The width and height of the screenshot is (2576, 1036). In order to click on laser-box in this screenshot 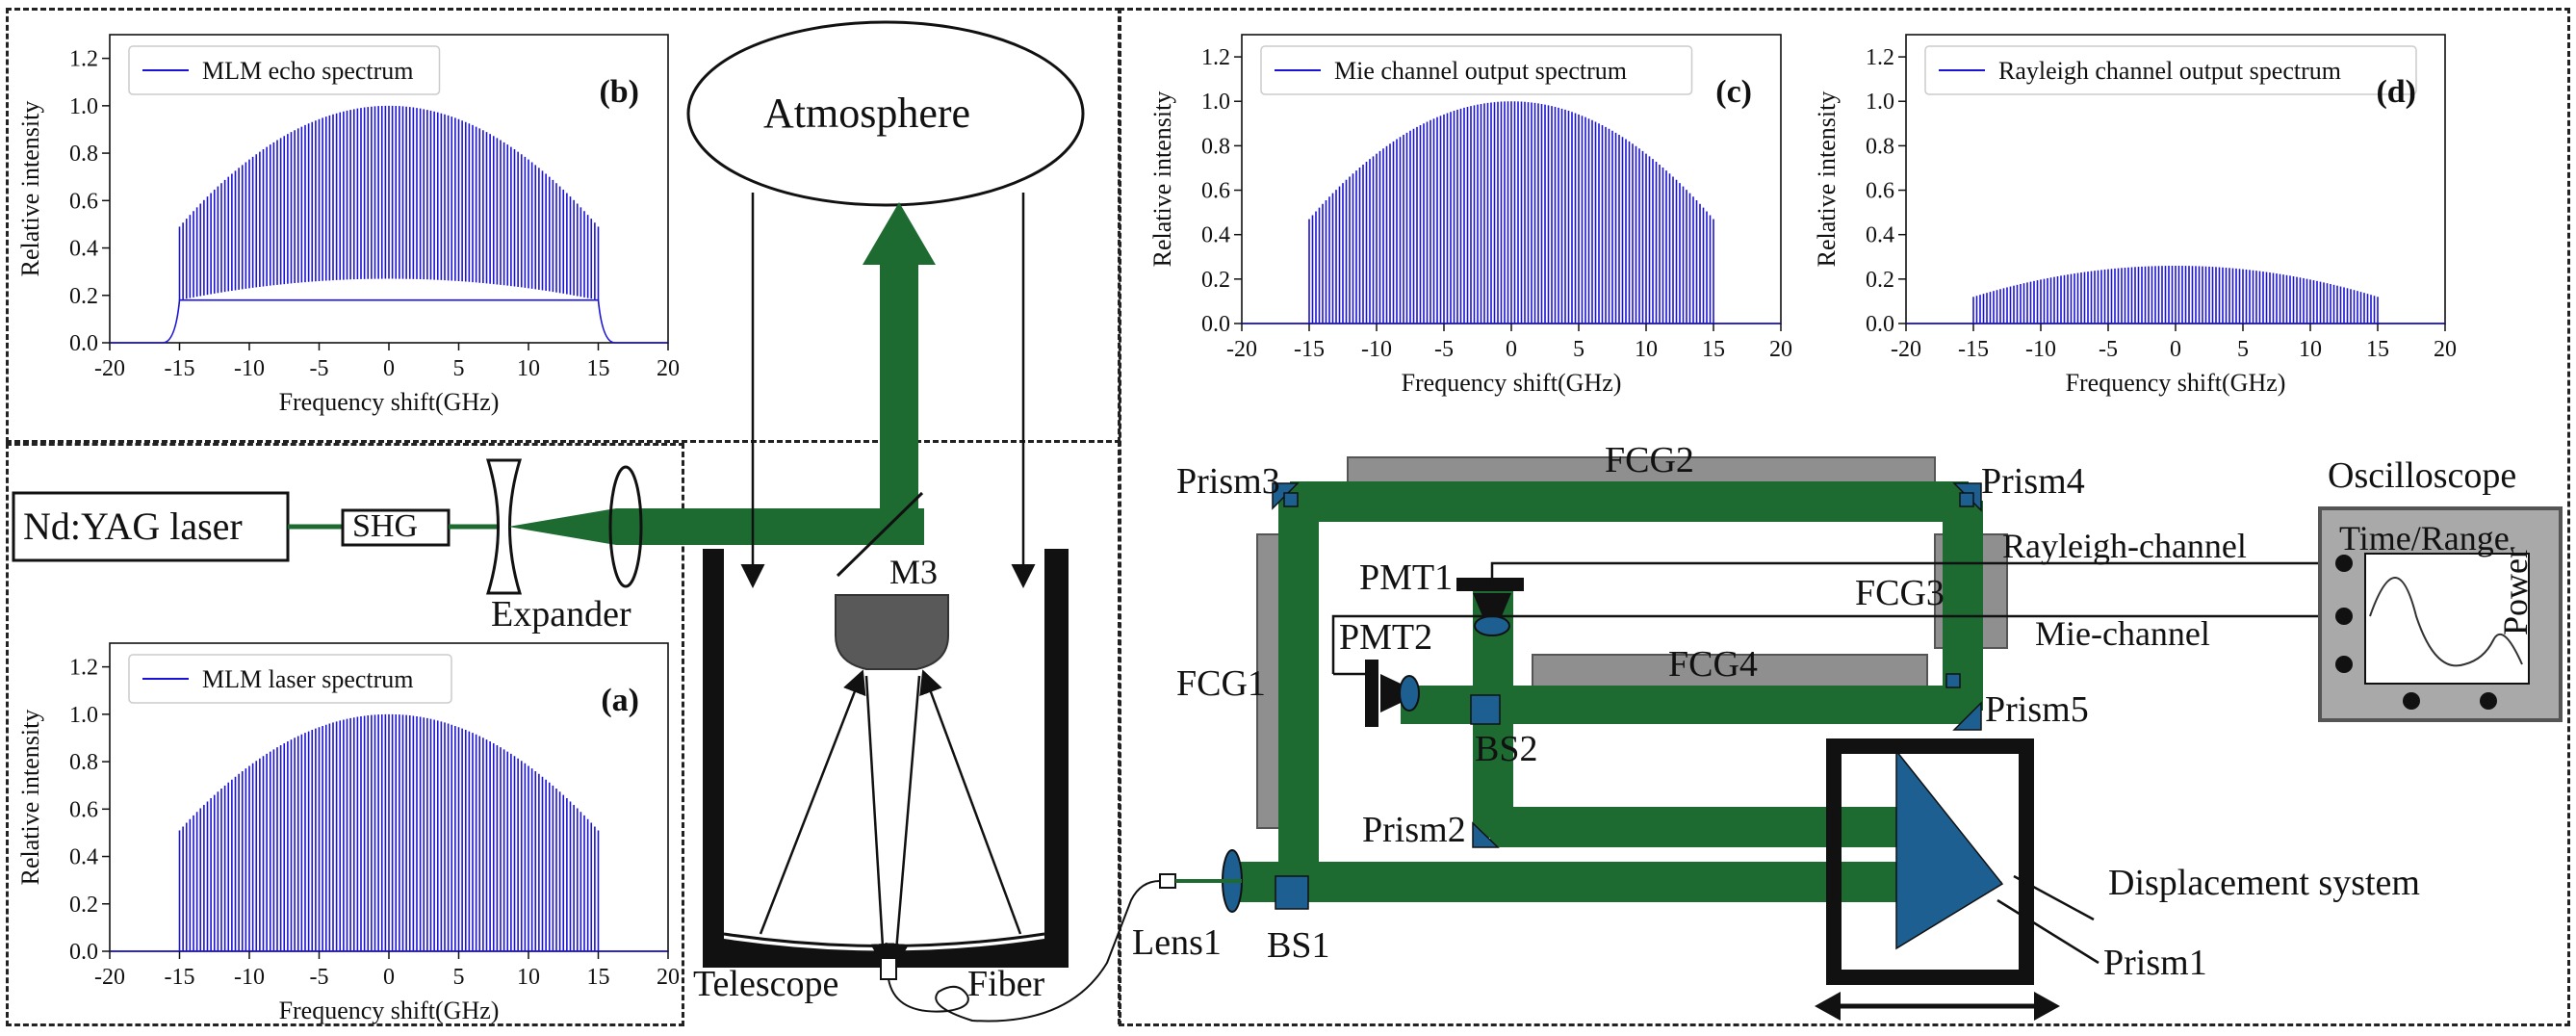, I will do `click(151, 526)`.